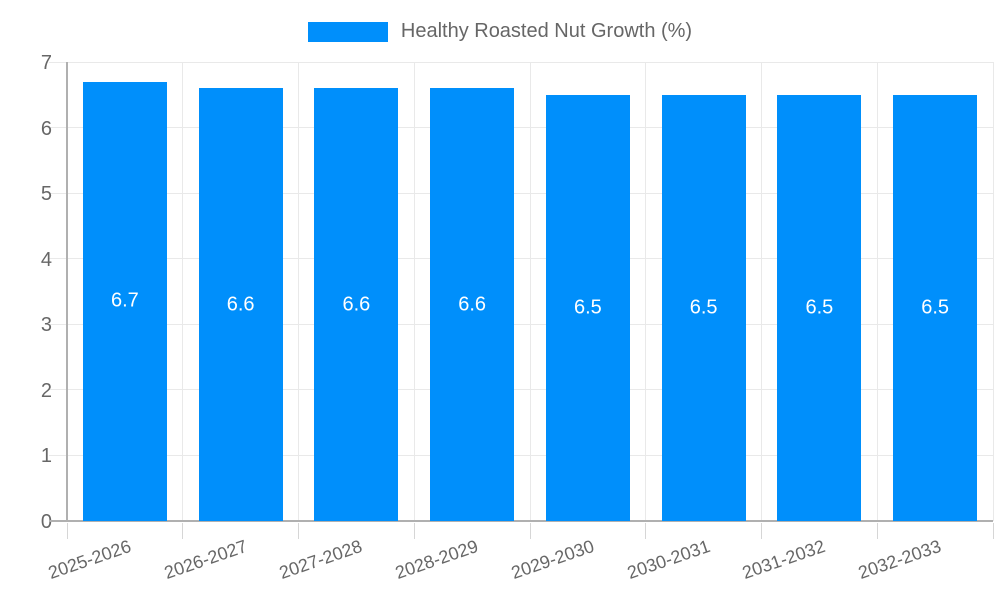  What do you see at coordinates (899, 559) in the screenshot?
I see `x-axis-label: 2032-2033` at bounding box center [899, 559].